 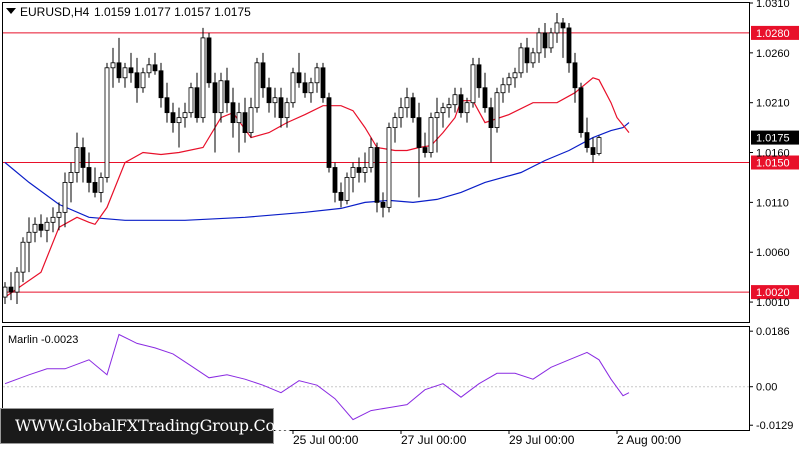 I want to click on level-tag-label: 1.0020, so click(x=773, y=293).